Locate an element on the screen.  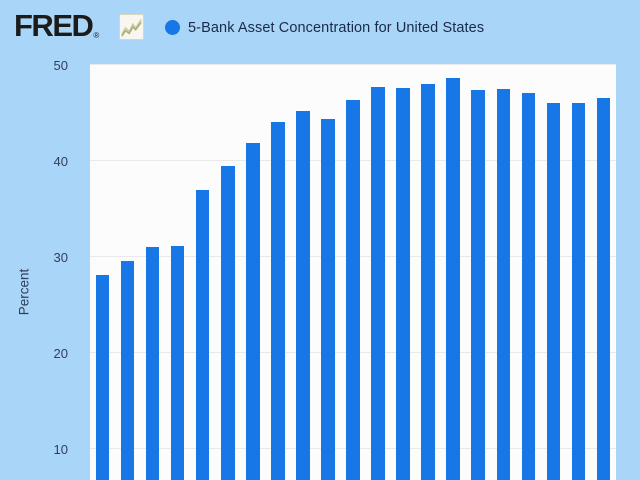
bar-2016 is located at coordinates (603, 288).